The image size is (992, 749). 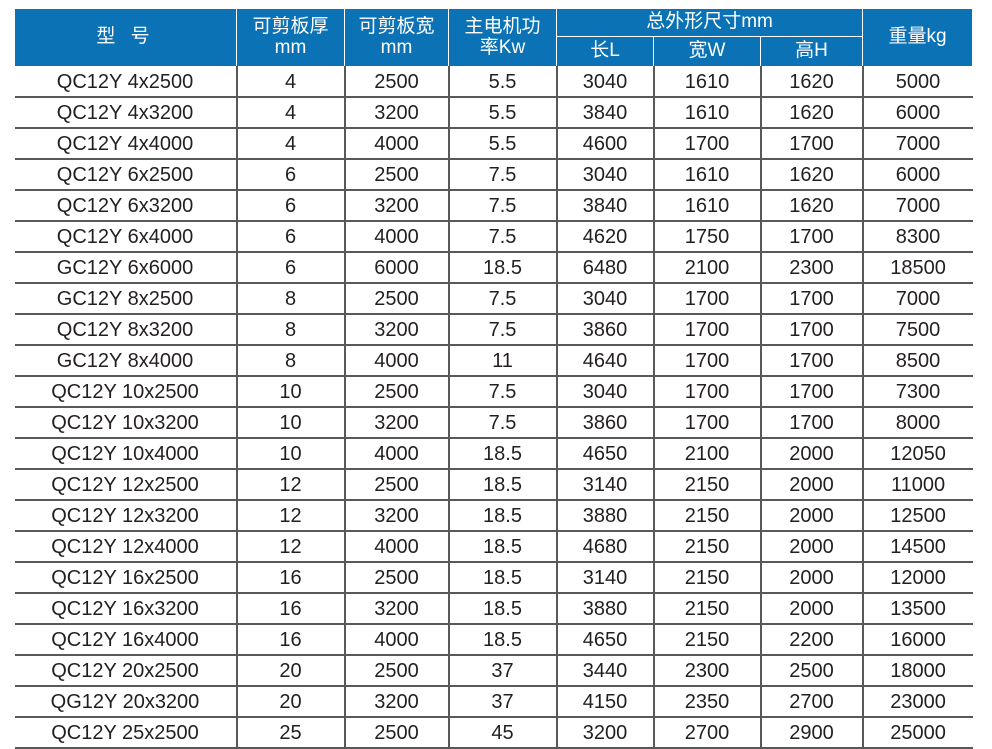 I want to click on cell-weight: 6000, so click(x=917, y=113).